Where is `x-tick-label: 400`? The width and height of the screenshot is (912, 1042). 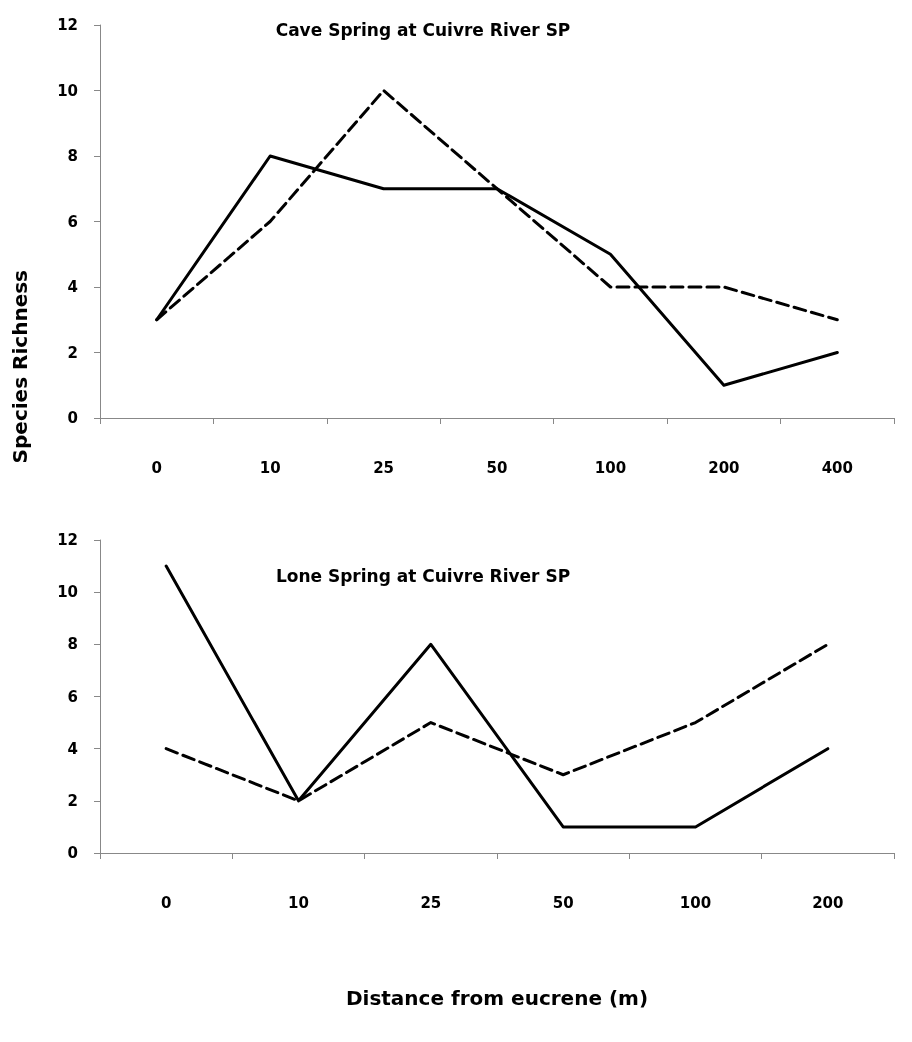
x-tick-label: 400 is located at coordinates (837, 467).